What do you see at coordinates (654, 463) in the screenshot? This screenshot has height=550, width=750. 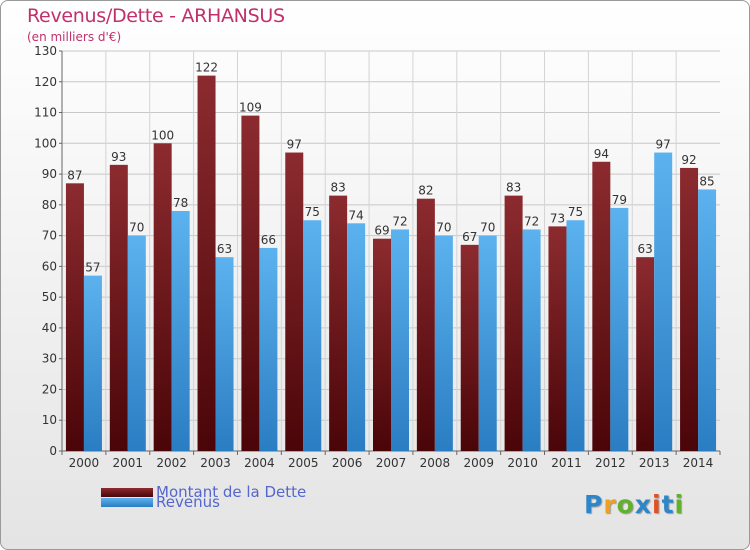 I see `x-tick-label: 2013` at bounding box center [654, 463].